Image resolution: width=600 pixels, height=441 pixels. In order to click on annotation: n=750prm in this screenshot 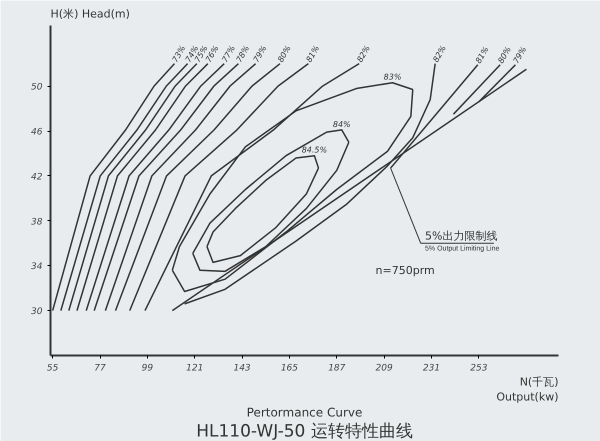, I will do `click(405, 270)`.